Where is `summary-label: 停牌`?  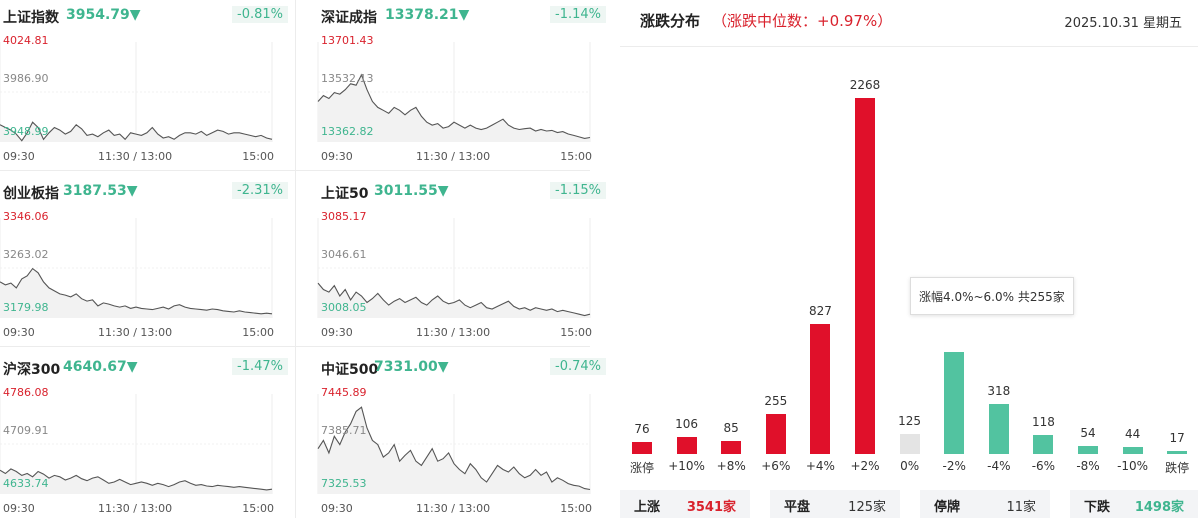 summary-label: 停牌 is located at coordinates (947, 507).